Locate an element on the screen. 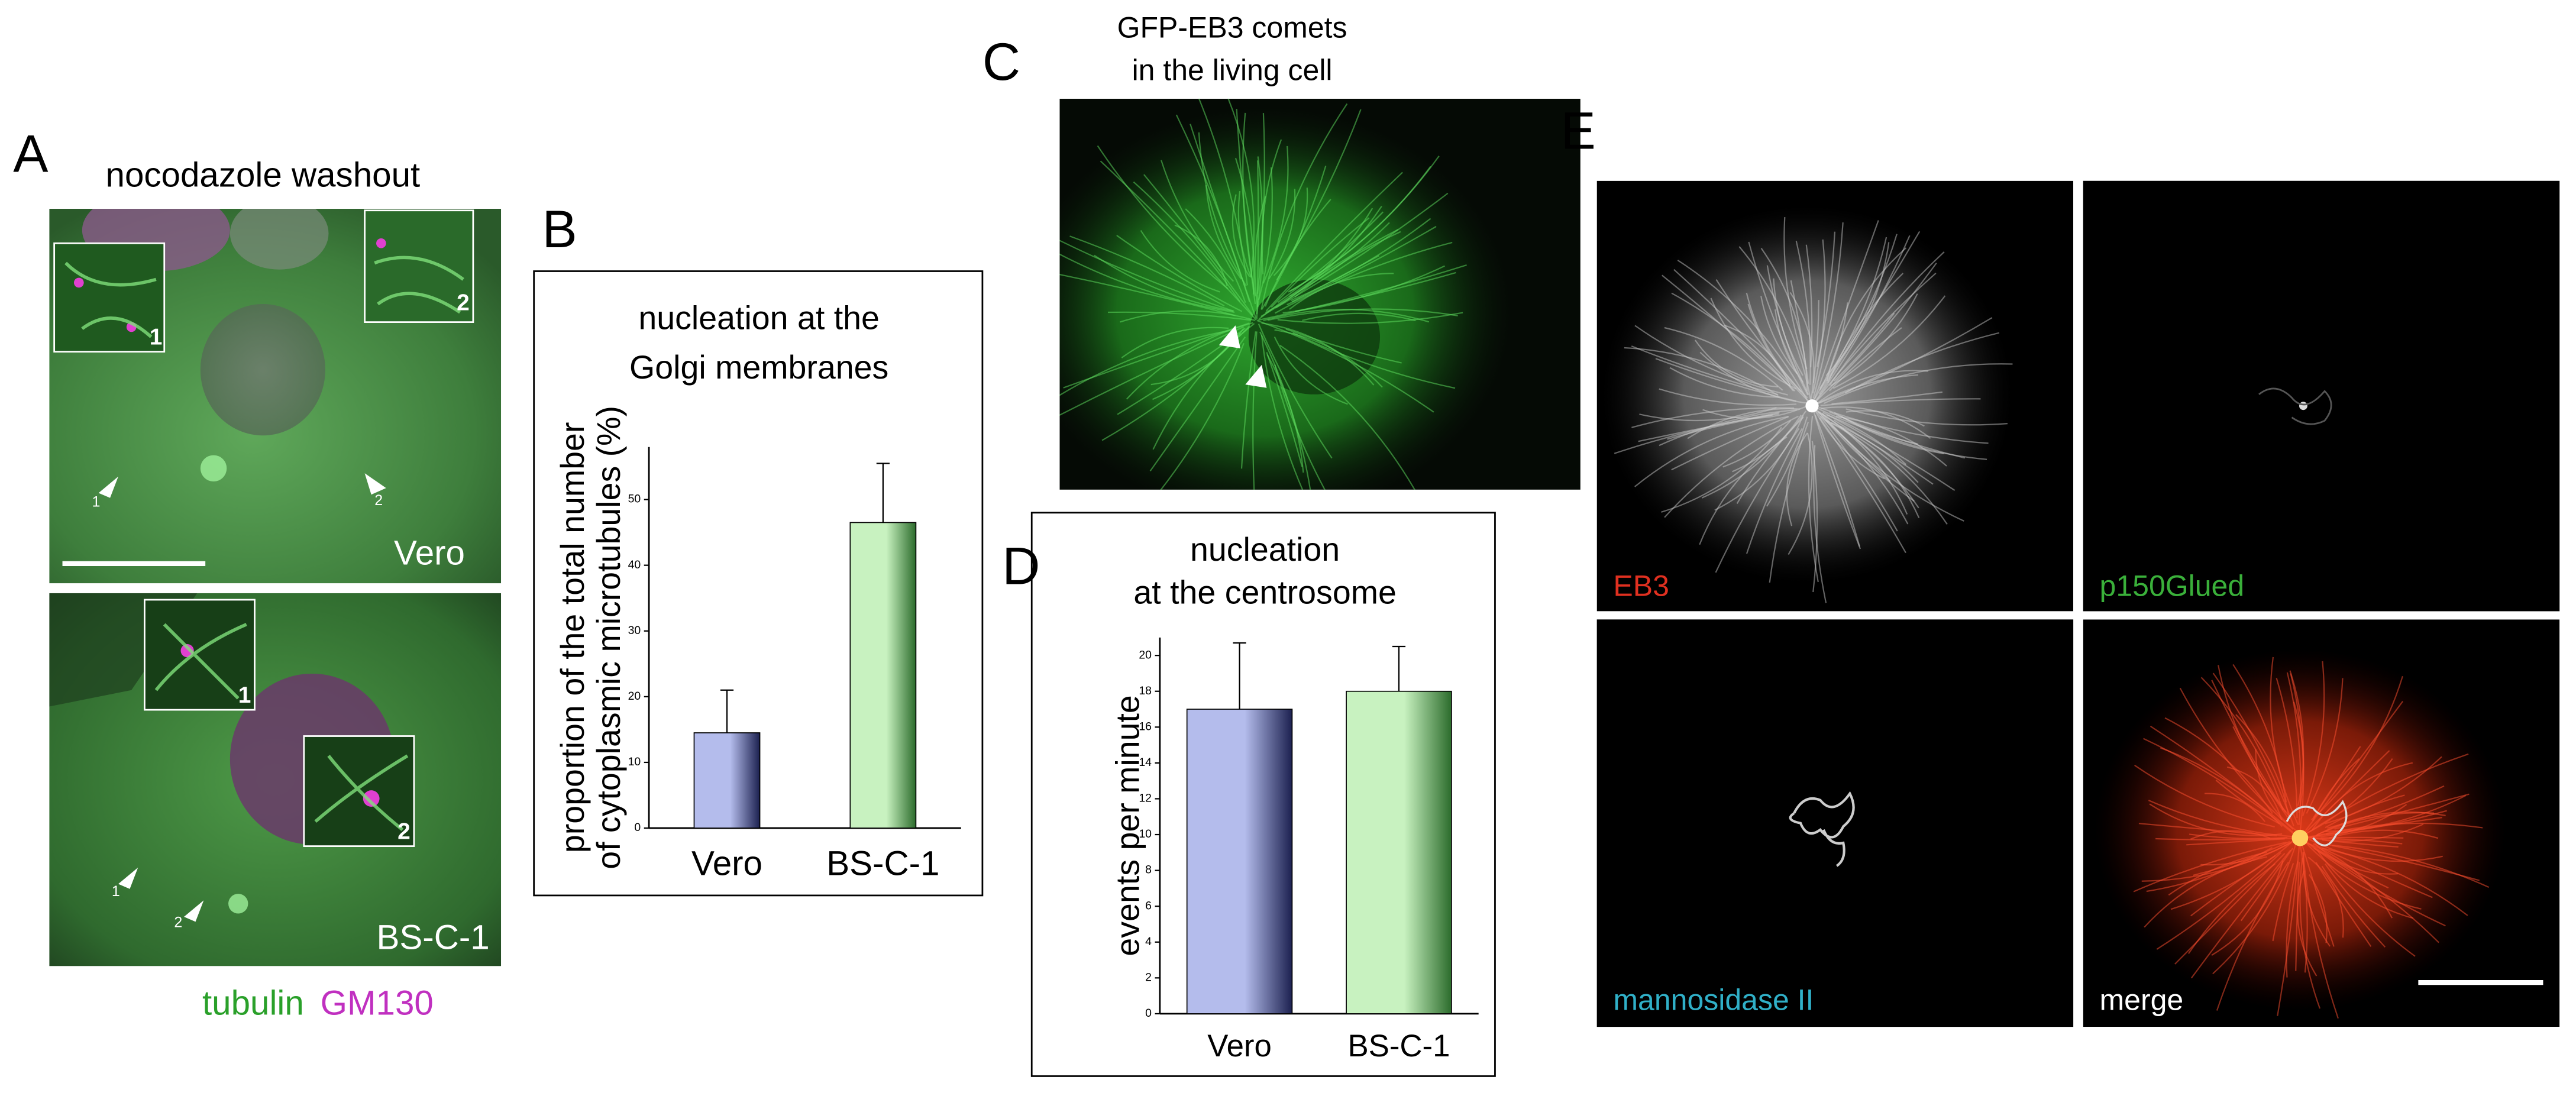 This screenshot has width=2576, height=1096. y-tick-label: 20 is located at coordinates (1145, 654).